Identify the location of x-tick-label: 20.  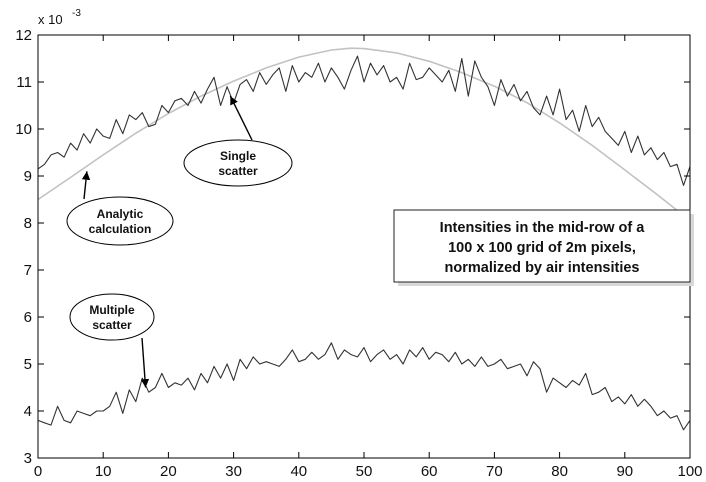
(168, 471).